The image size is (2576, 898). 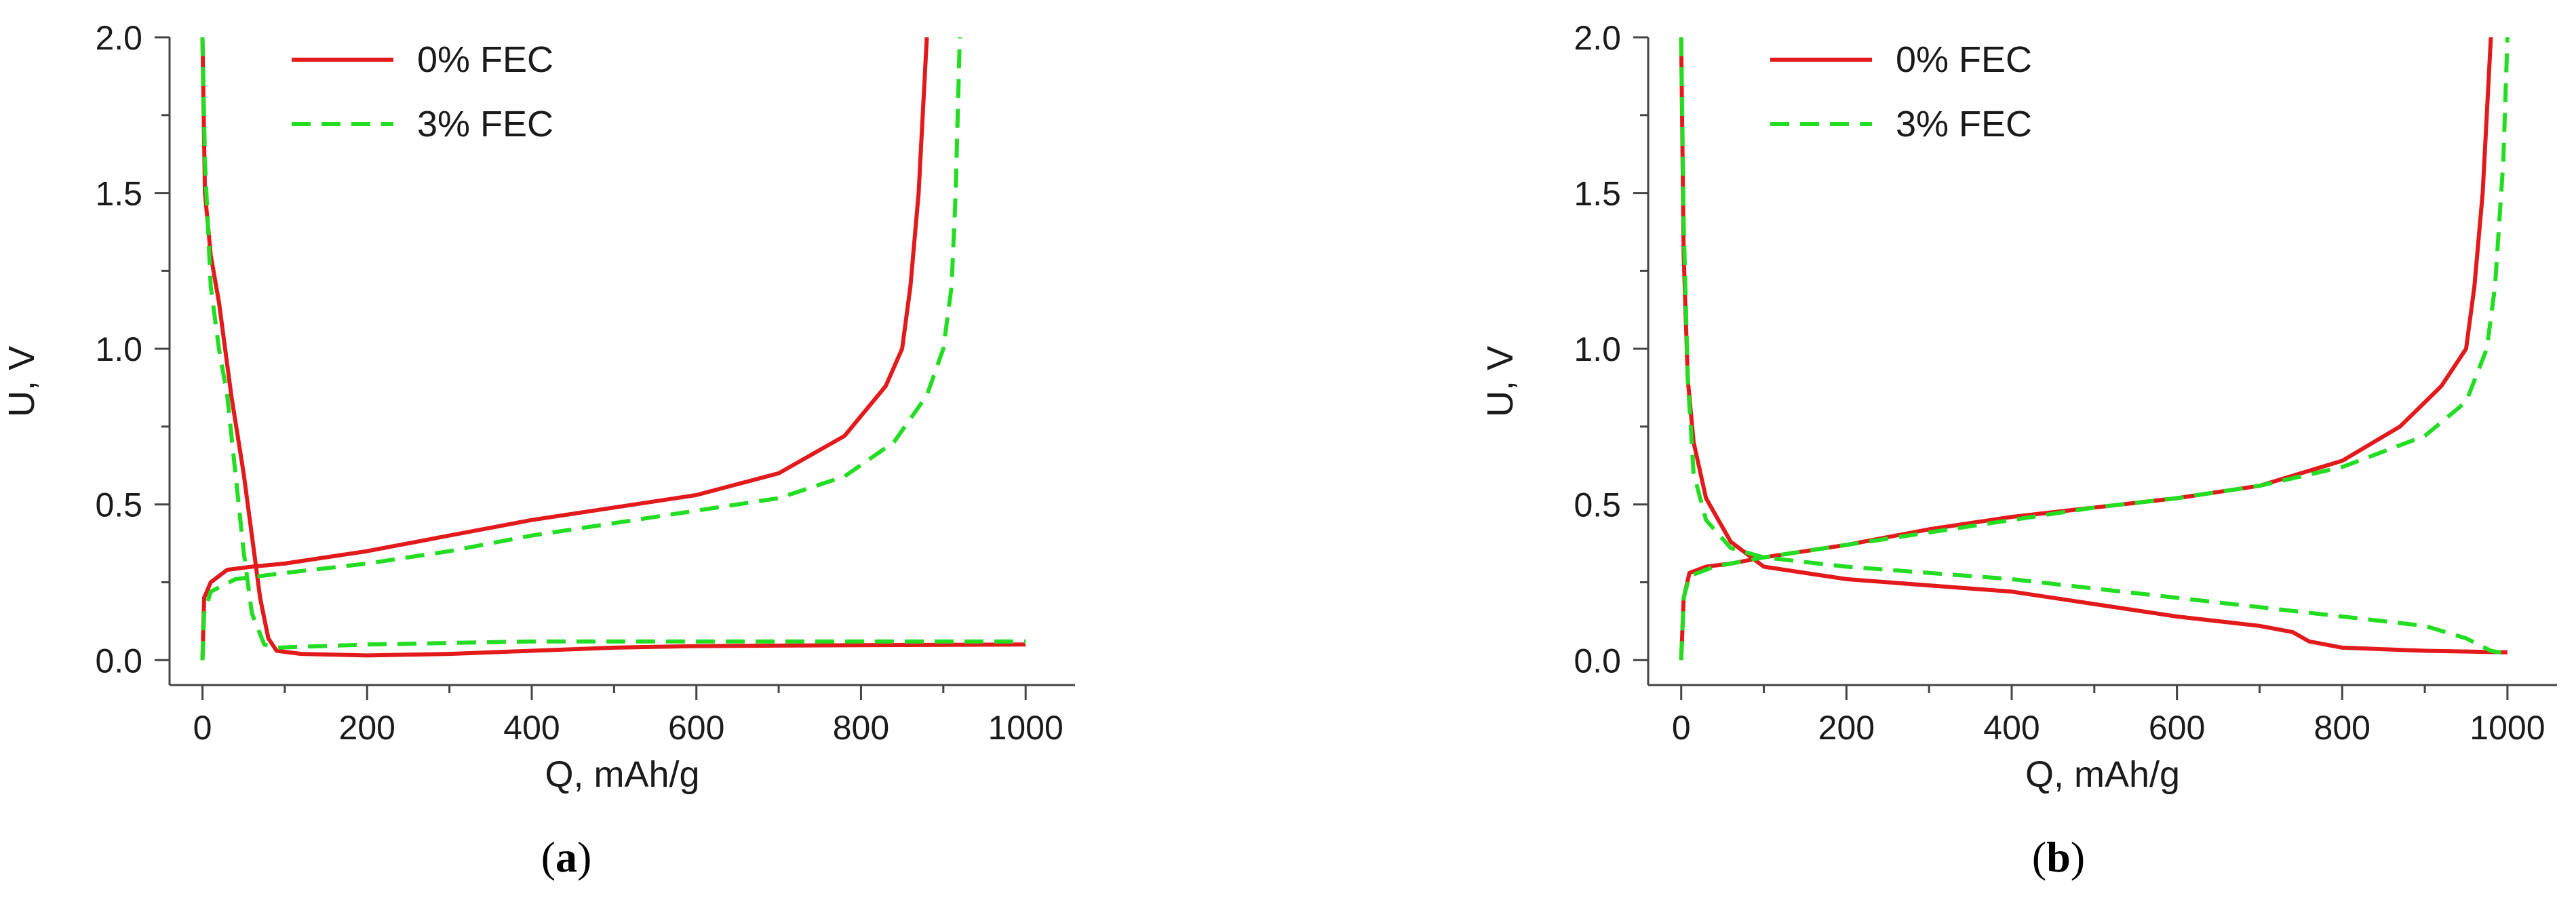 I want to click on caption-letter: b, so click(x=2058, y=857).